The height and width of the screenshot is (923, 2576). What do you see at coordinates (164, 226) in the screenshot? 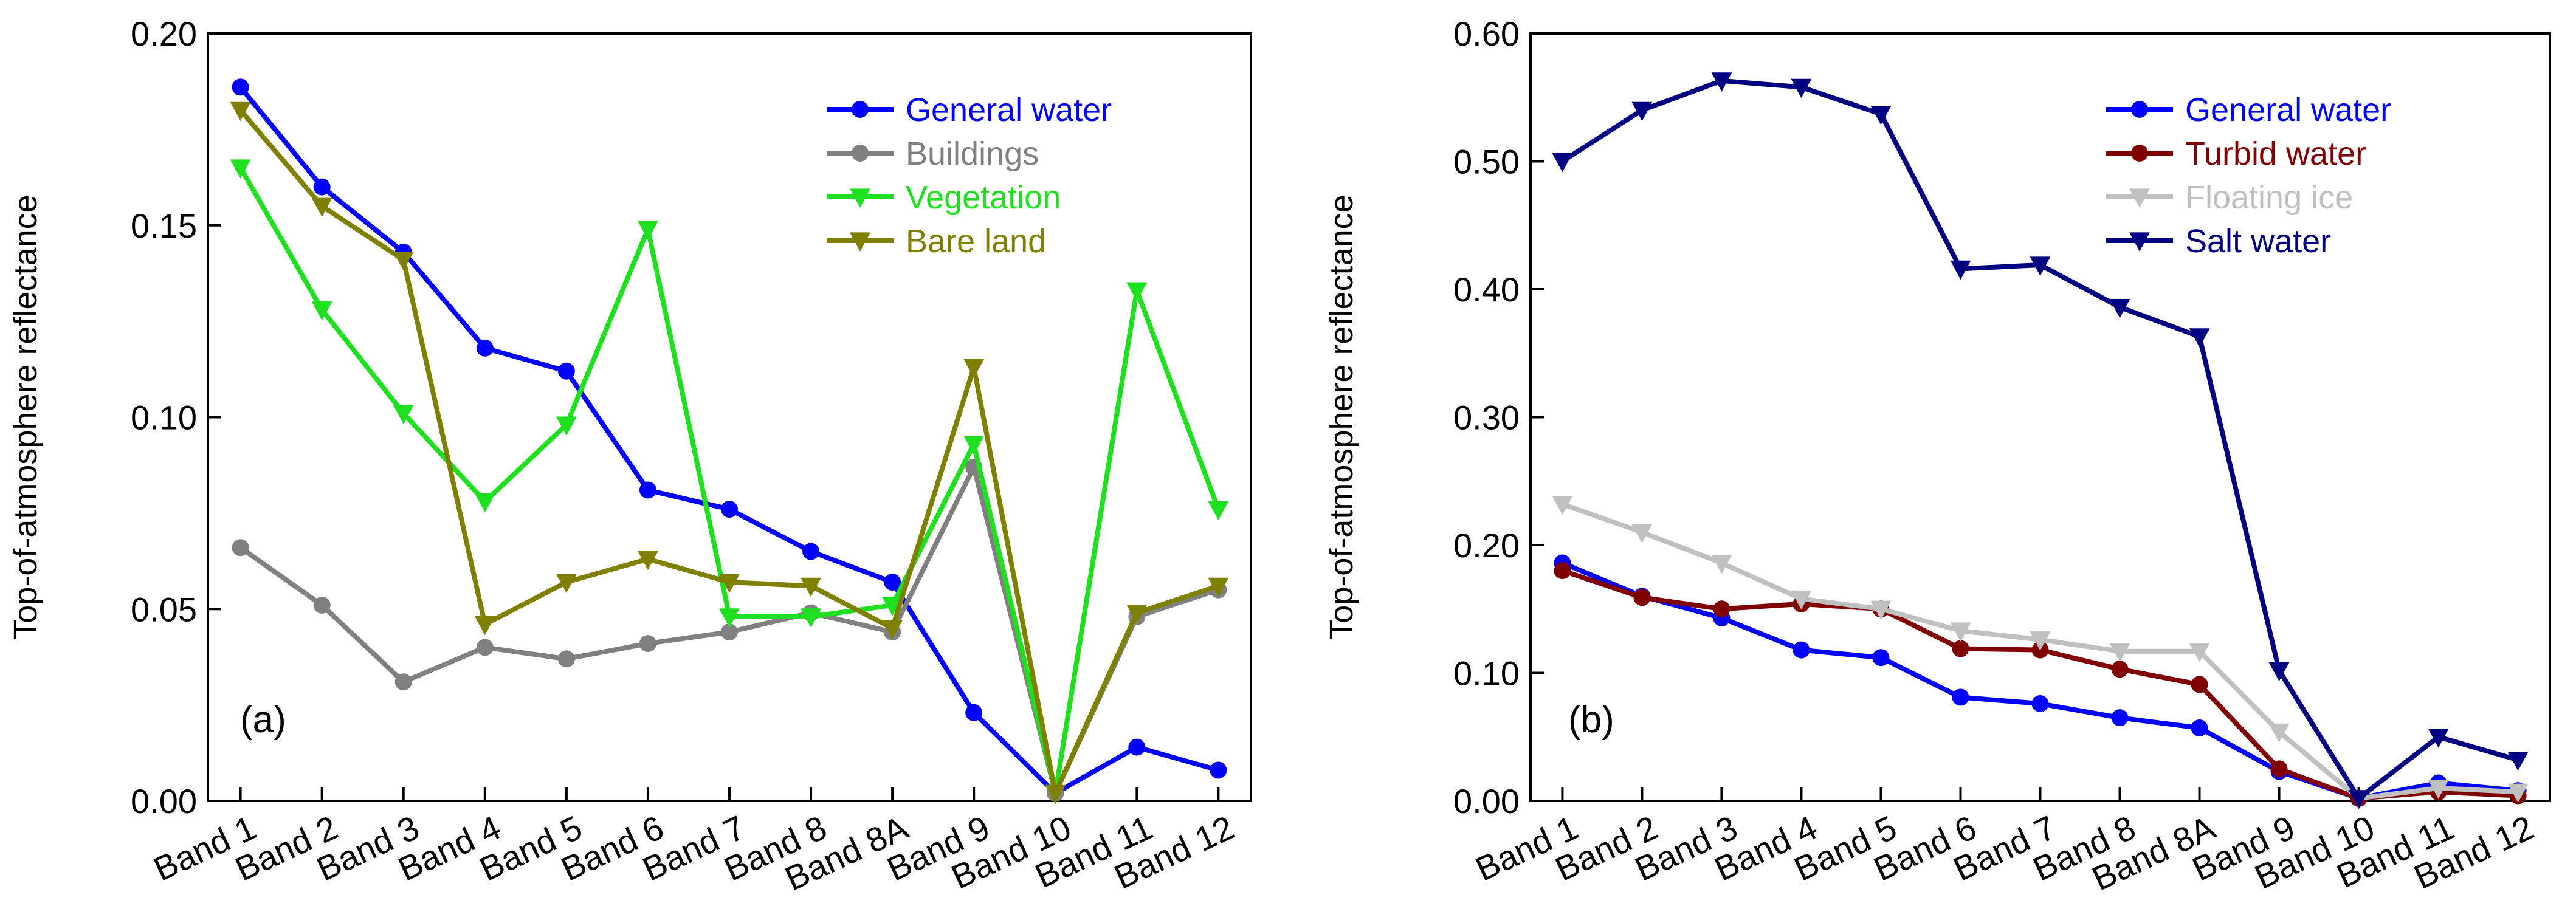
I see `y-tick-label: 0.15` at bounding box center [164, 226].